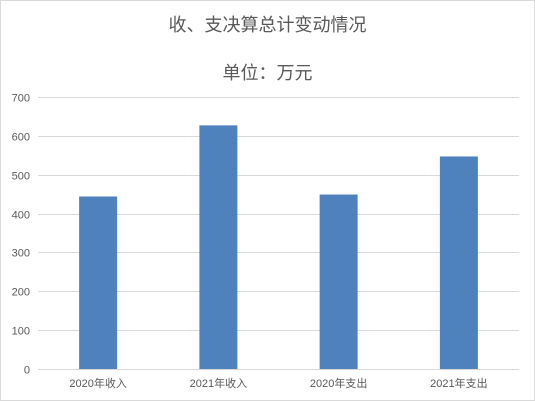 The width and height of the screenshot is (535, 401). I want to click on y-tick-label: 600, so click(21, 138).